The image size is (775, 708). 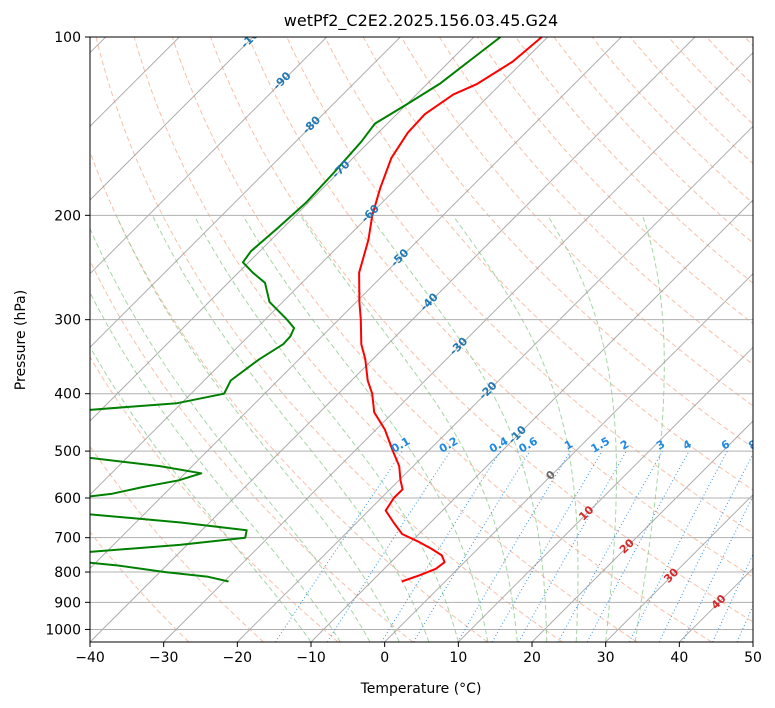 What do you see at coordinates (67, 539) in the screenshot?
I see `y-tick-label: 700` at bounding box center [67, 539].